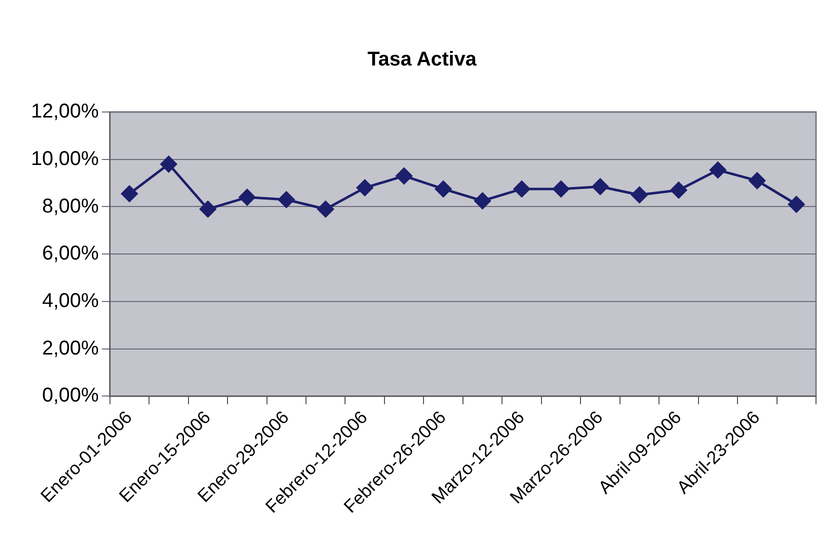 The image size is (834, 539). Describe the element at coordinates (71, 206) in the screenshot. I see `y-tick-label: 8,00%` at that location.